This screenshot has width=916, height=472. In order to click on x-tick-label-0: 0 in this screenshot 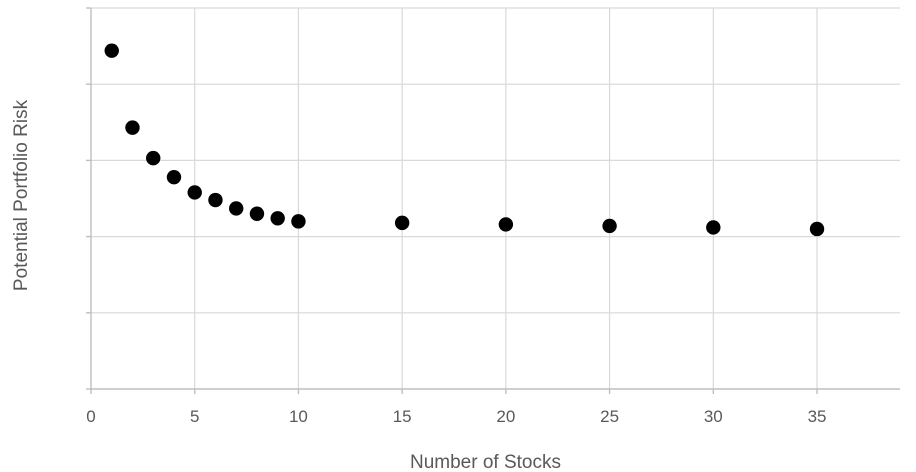, I will do `click(90, 416)`.